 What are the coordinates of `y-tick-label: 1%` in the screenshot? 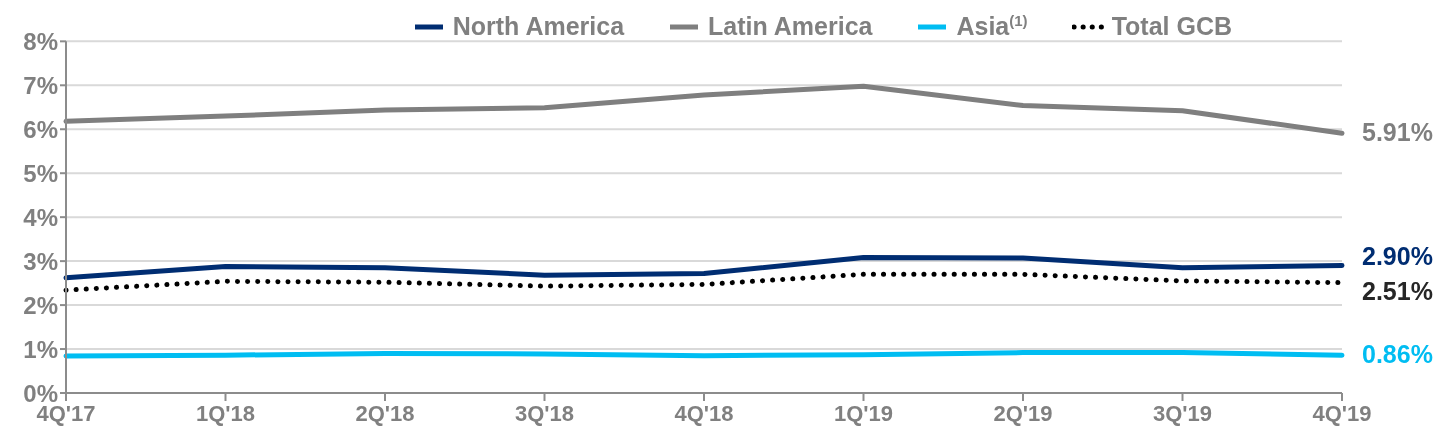 It's located at (40, 349).